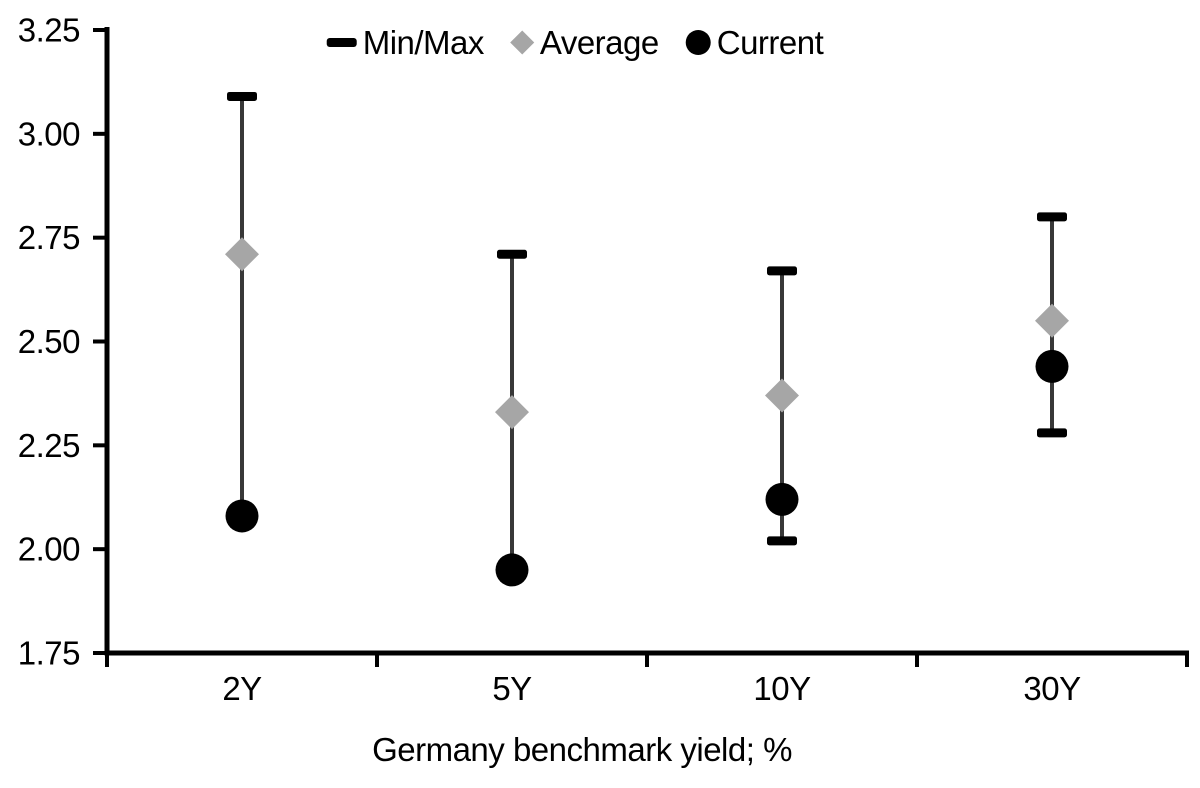 The width and height of the screenshot is (1200, 788). Describe the element at coordinates (49, 237) in the screenshot. I see `y-tick-label: 2.75` at that location.